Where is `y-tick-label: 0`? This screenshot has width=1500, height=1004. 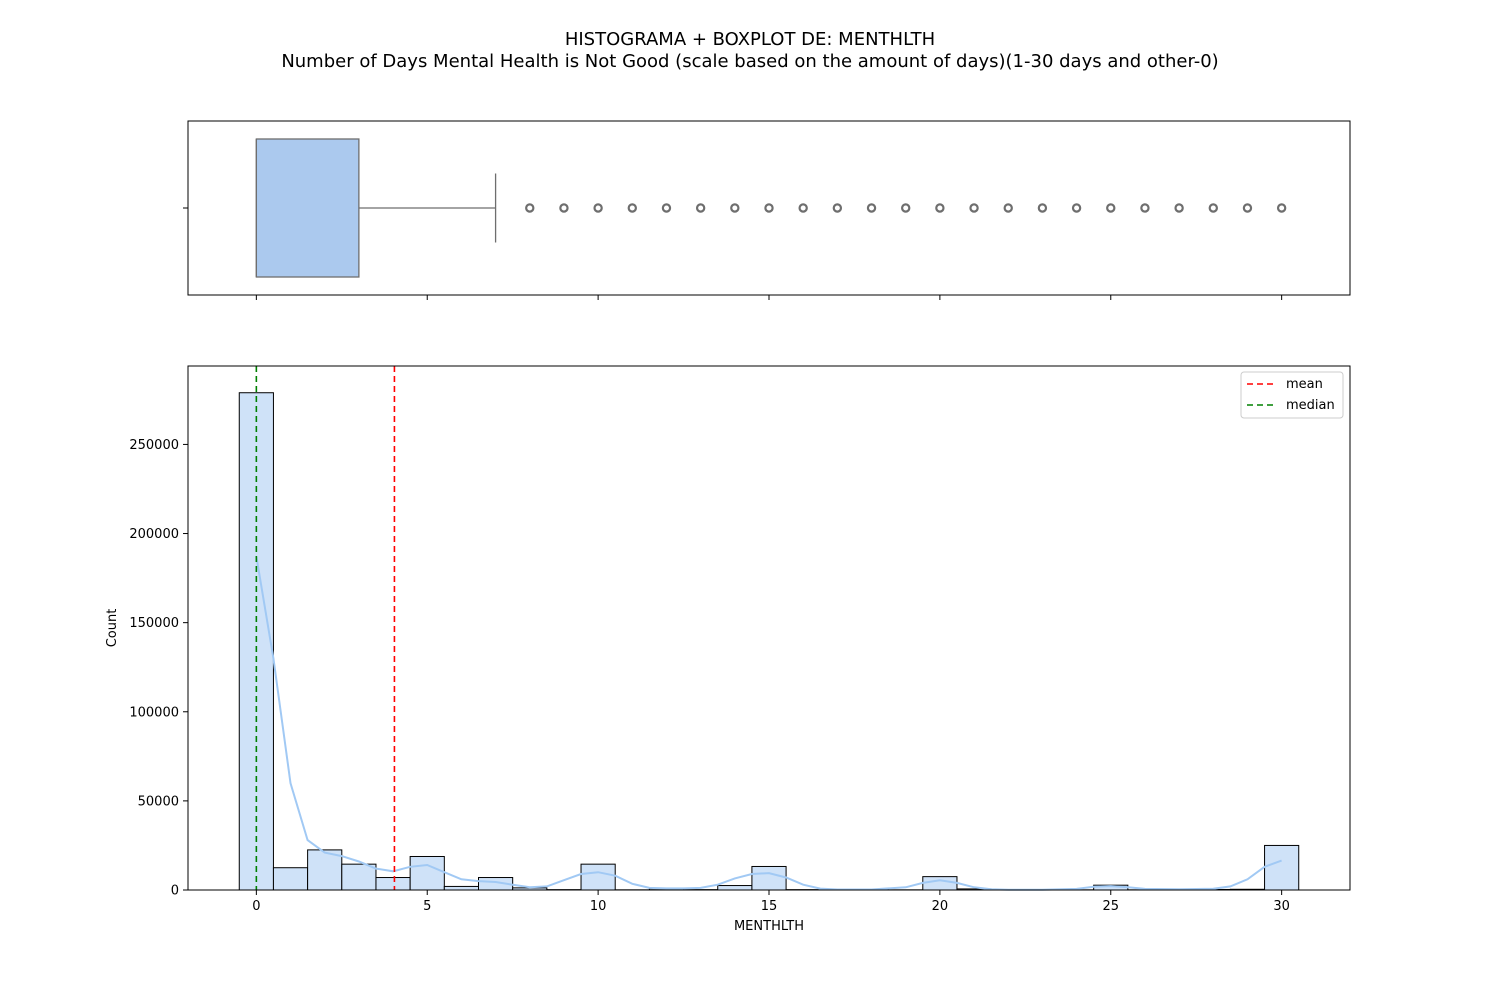 y-tick-label: 0 is located at coordinates (175, 891).